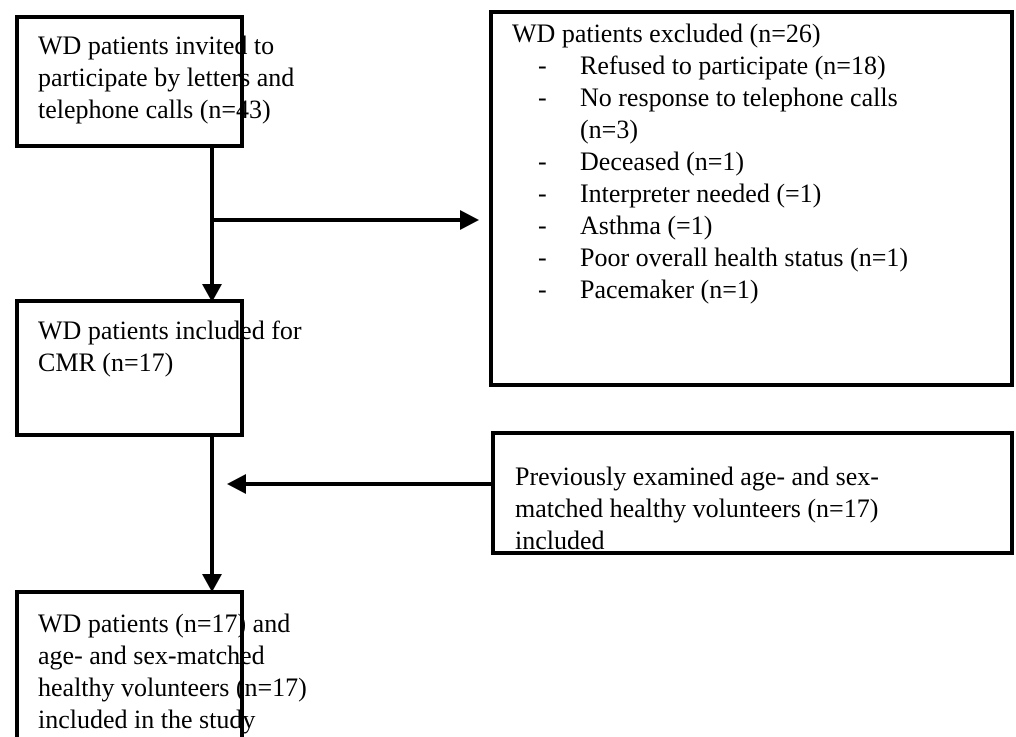 This screenshot has width=1016, height=737. I want to click on node-text: No response to telephone calls, so click(739, 97).